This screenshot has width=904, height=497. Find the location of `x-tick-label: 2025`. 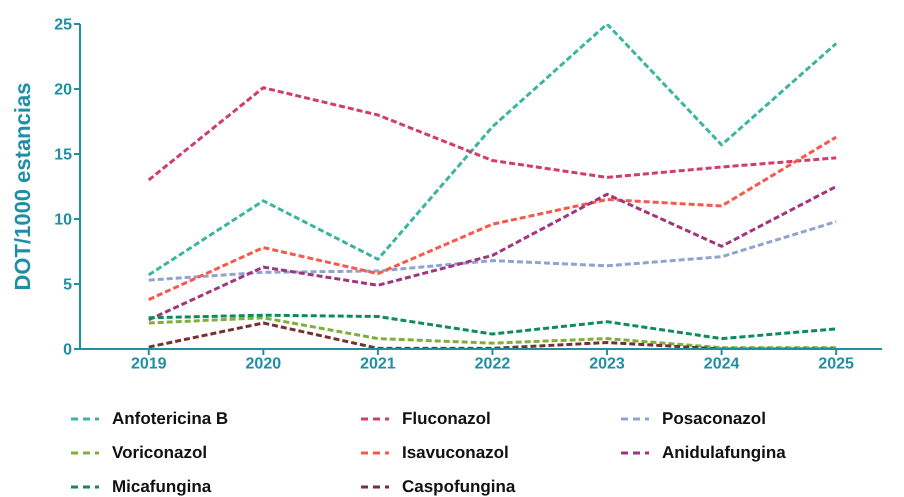

x-tick-label: 2025 is located at coordinates (836, 363).